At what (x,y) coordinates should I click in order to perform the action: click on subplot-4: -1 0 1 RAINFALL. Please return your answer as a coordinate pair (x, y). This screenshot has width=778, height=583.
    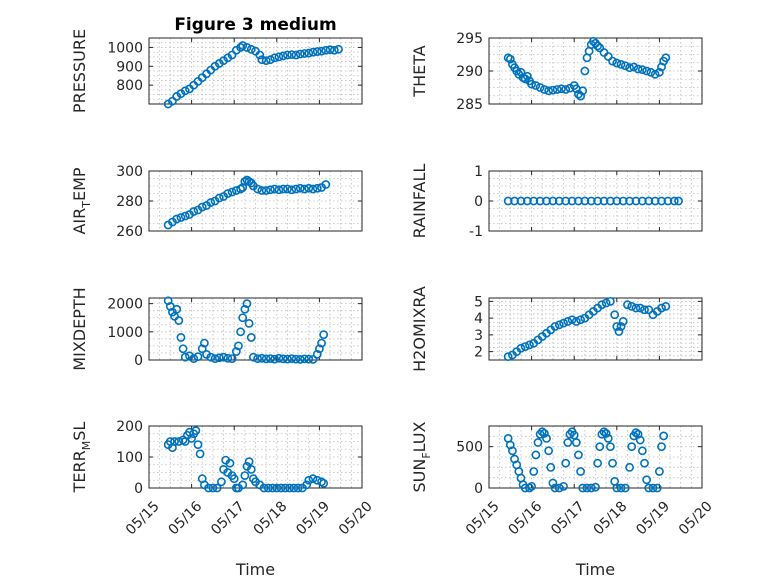
    Looking at the image, I should click on (556, 202).